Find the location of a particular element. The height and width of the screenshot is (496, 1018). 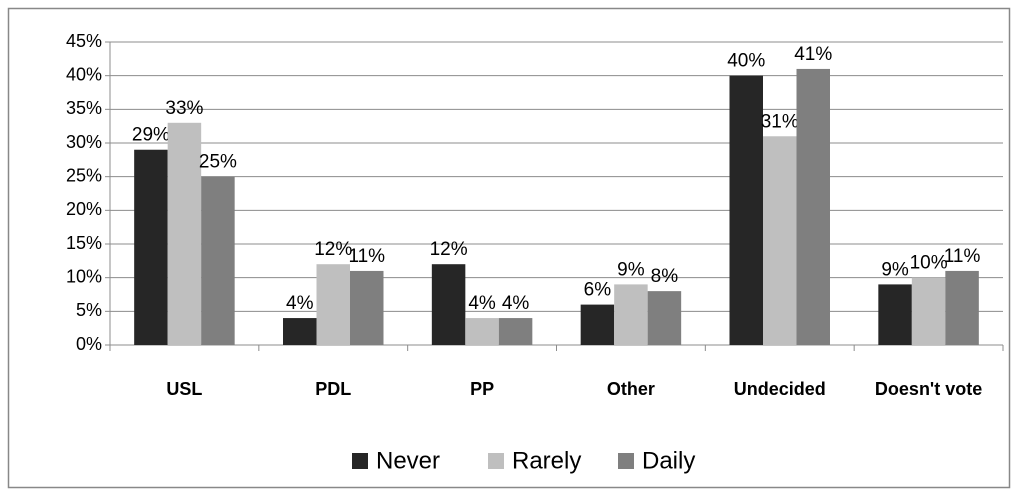

value-label: 41% is located at coordinates (813, 54).